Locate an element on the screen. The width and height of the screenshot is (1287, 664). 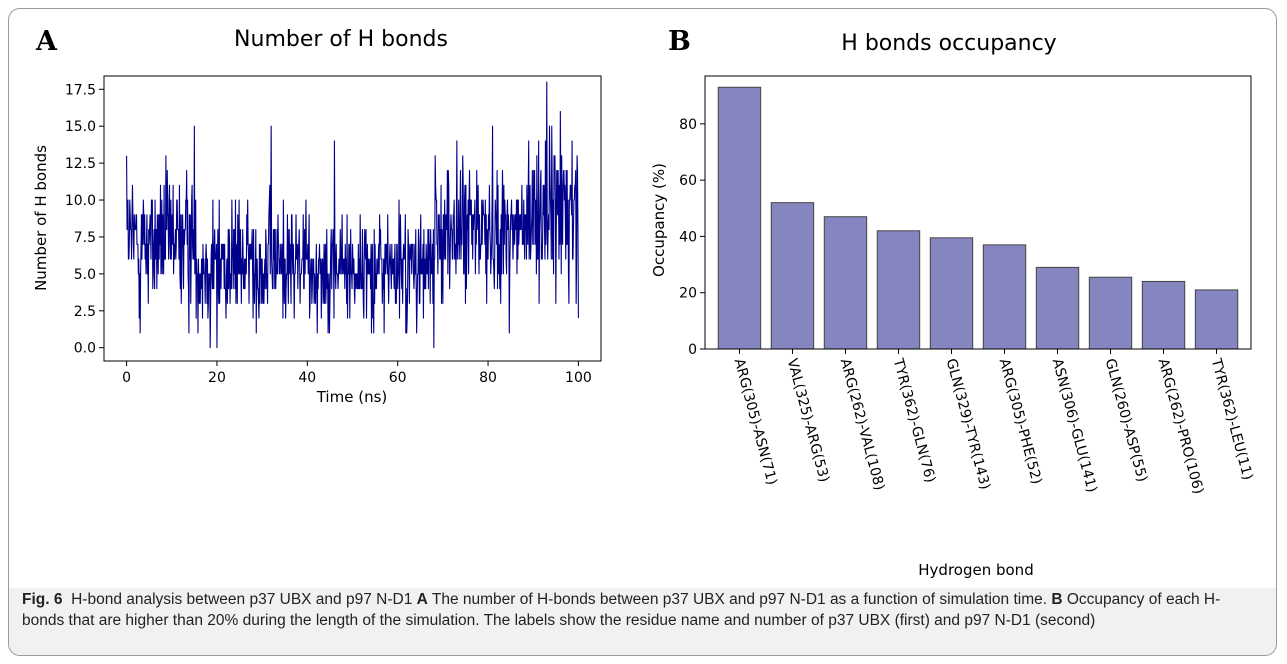
x-tick-label: 0 is located at coordinates (126, 378).